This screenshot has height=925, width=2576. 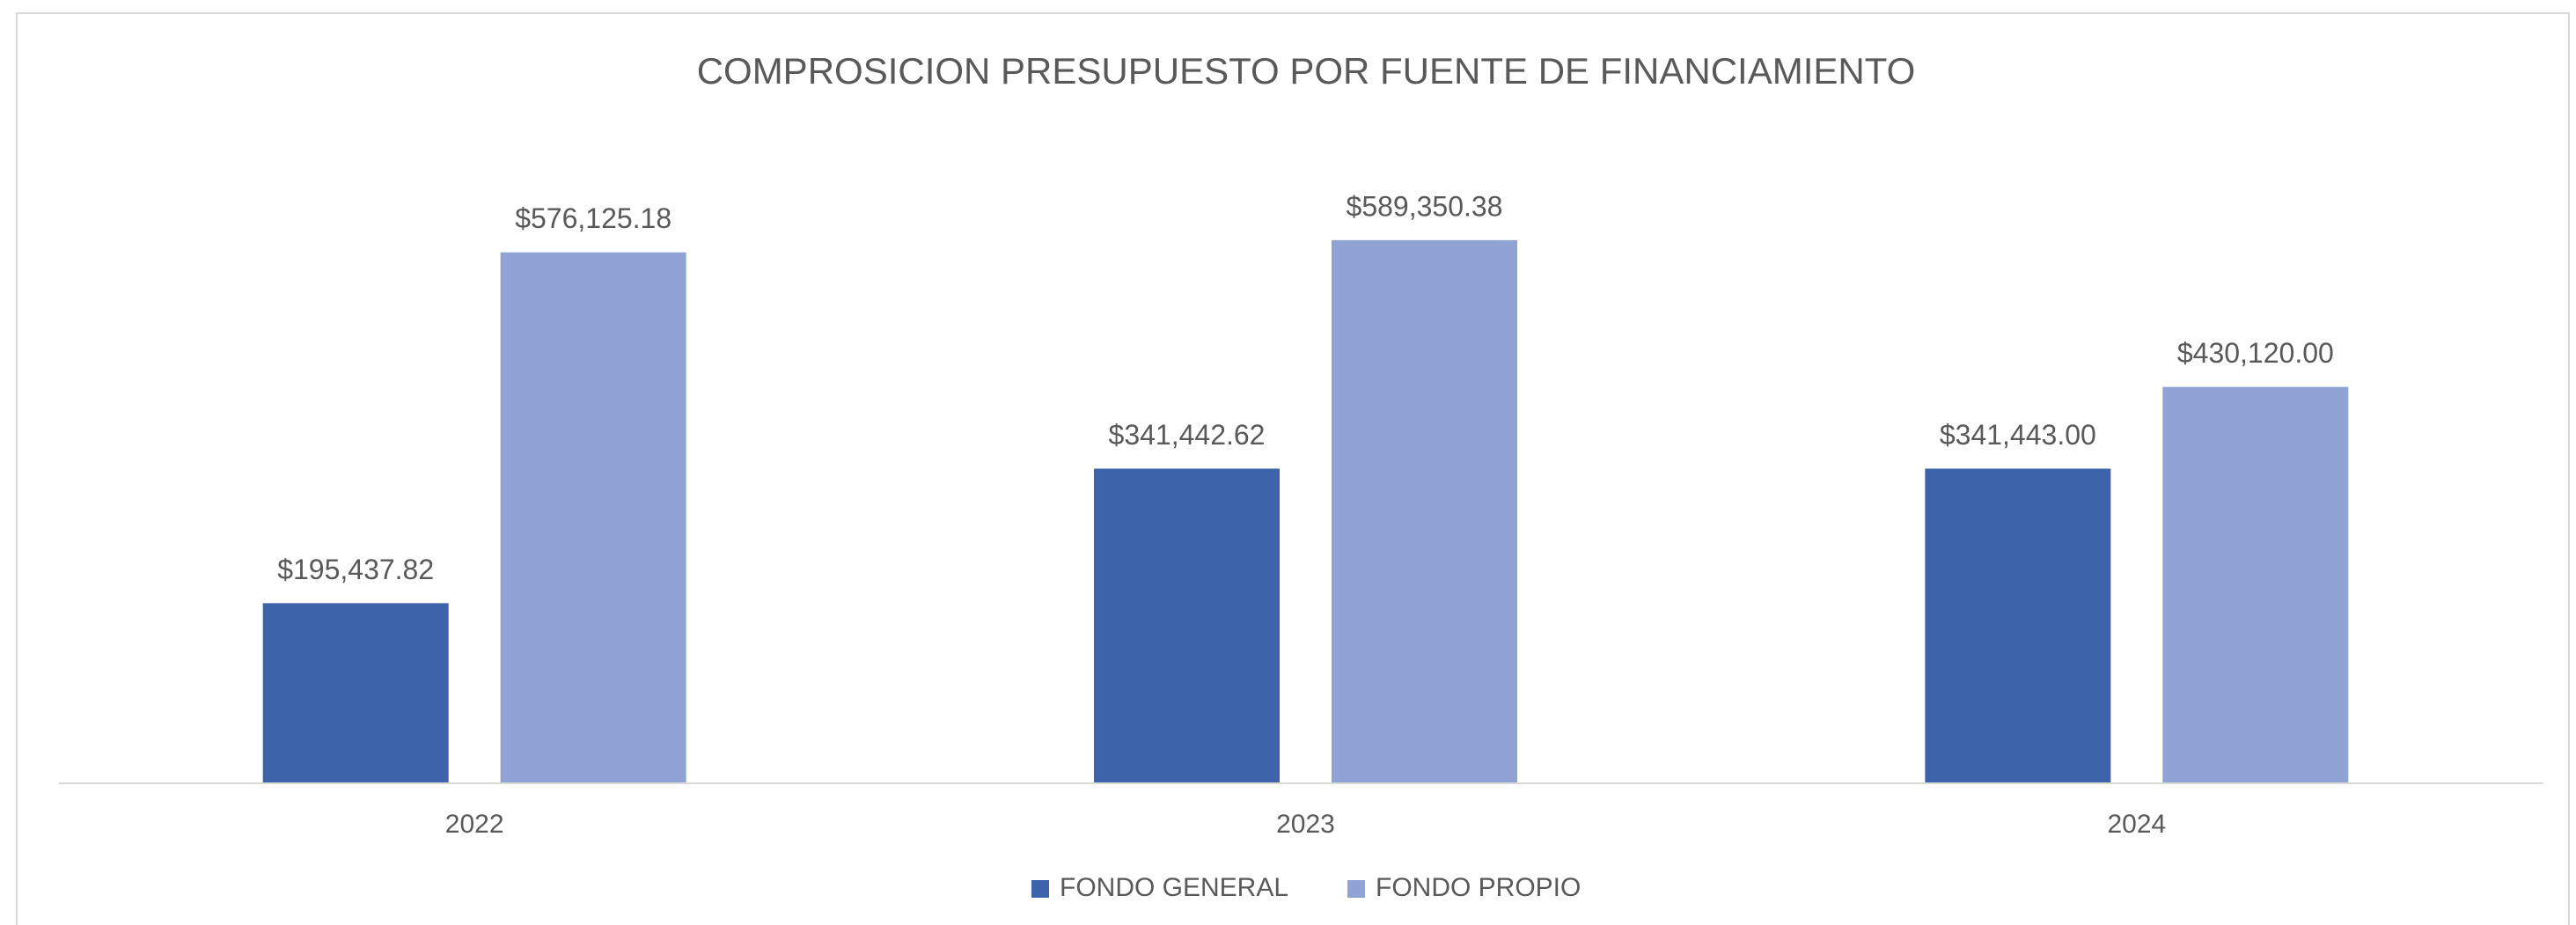 What do you see at coordinates (1425, 206) in the screenshot?
I see `data-label: $589,350.38` at bounding box center [1425, 206].